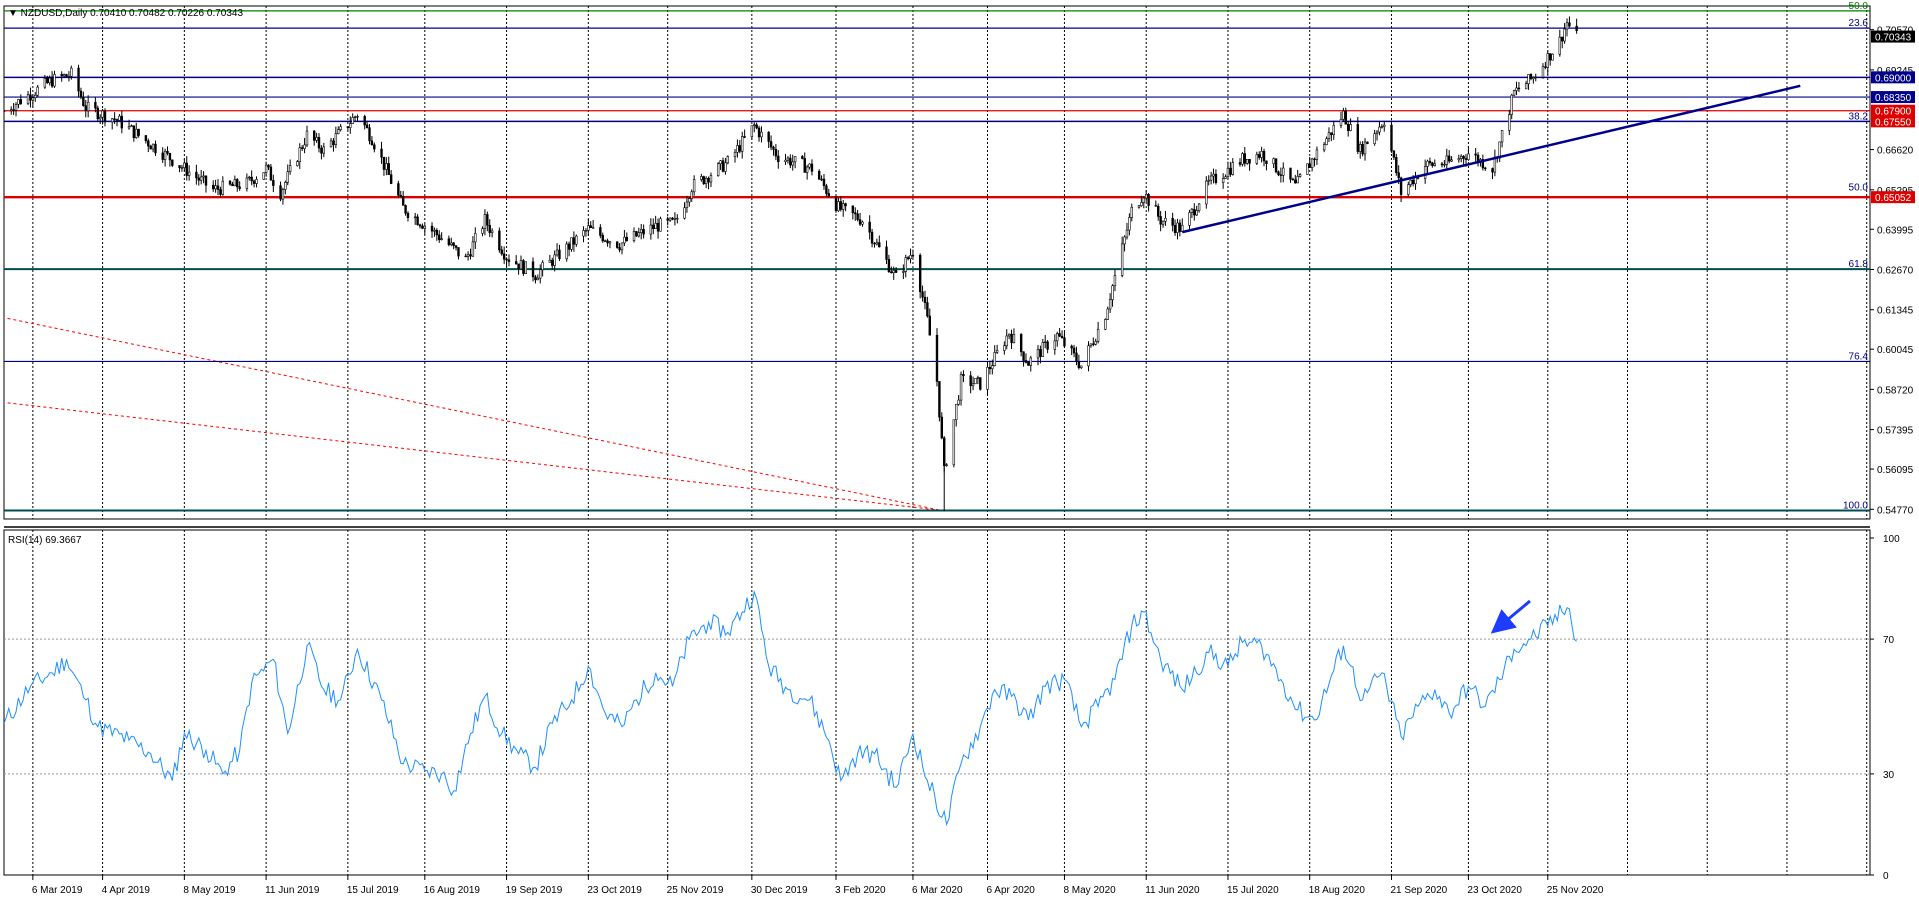 Image resolution: width=1919 pixels, height=902 pixels. I want to click on y-tick-label: 0.62670, so click(1895, 270).